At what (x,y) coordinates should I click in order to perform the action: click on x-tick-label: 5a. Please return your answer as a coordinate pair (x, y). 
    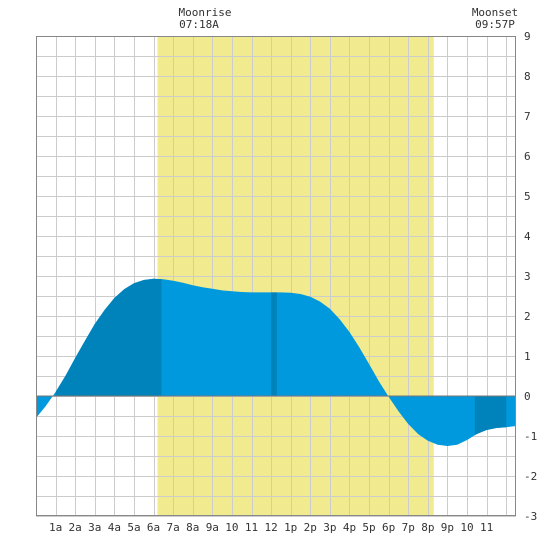
    Looking at the image, I should click on (133, 527).